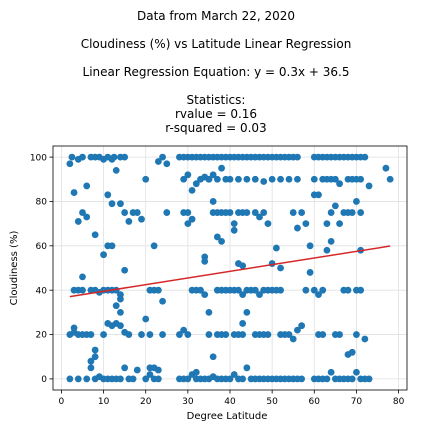  What do you see at coordinates (38, 158) in the screenshot?
I see `y-tick-label: 100` at bounding box center [38, 158].